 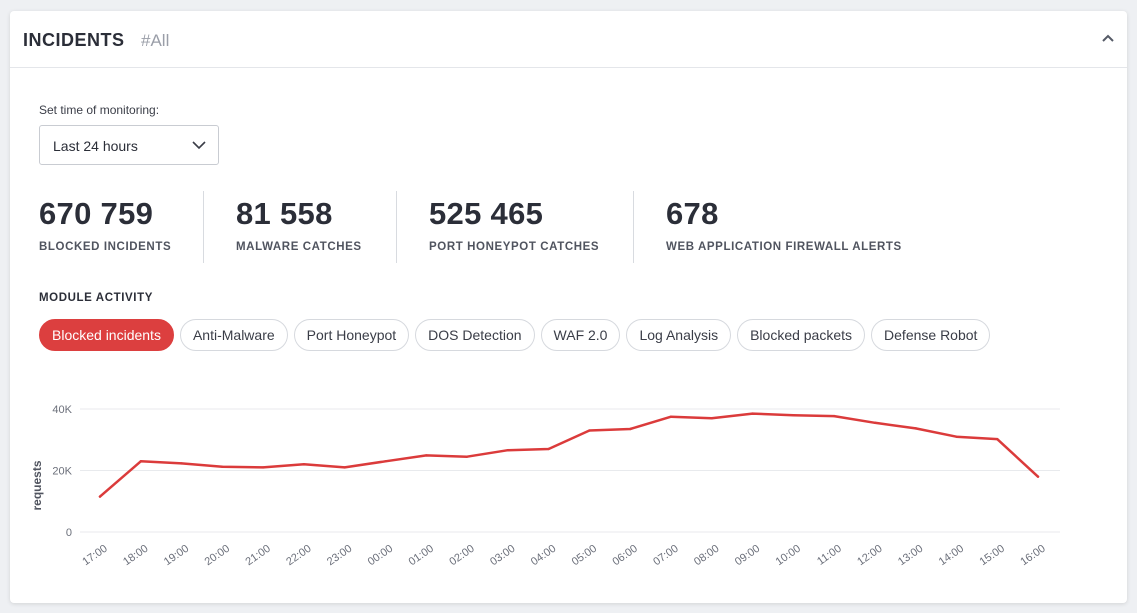 I want to click on chevron-up-icon, so click(x=1108, y=38).